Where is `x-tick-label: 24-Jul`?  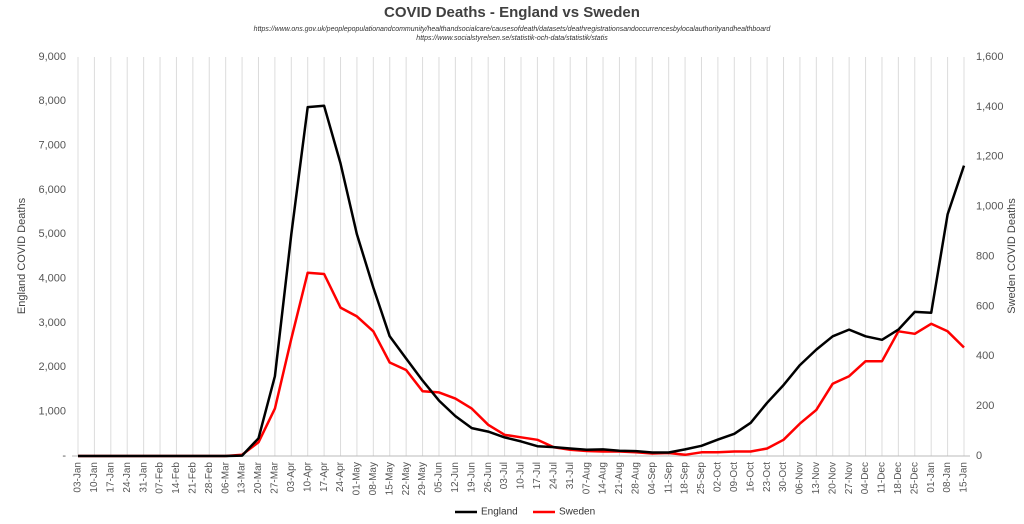 x-tick-label: 24-Jul is located at coordinates (553, 475).